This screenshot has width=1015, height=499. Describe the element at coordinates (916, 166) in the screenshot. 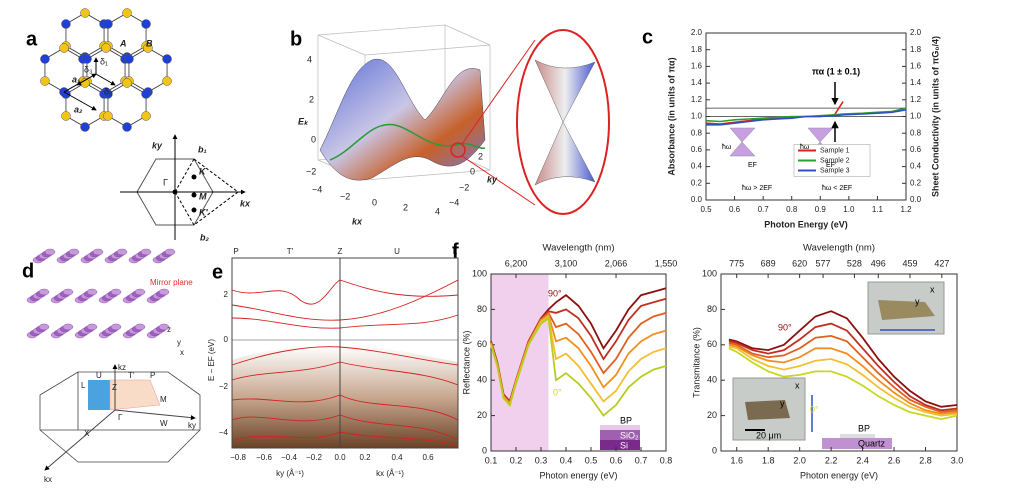

I see `y2-tick-label: 0.4` at that location.